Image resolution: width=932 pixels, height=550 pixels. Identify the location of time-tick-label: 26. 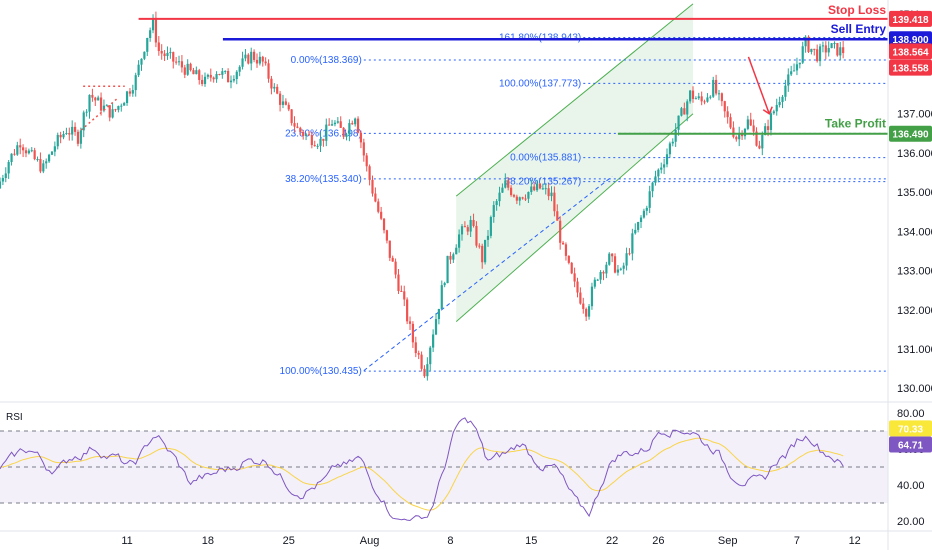
(658, 541).